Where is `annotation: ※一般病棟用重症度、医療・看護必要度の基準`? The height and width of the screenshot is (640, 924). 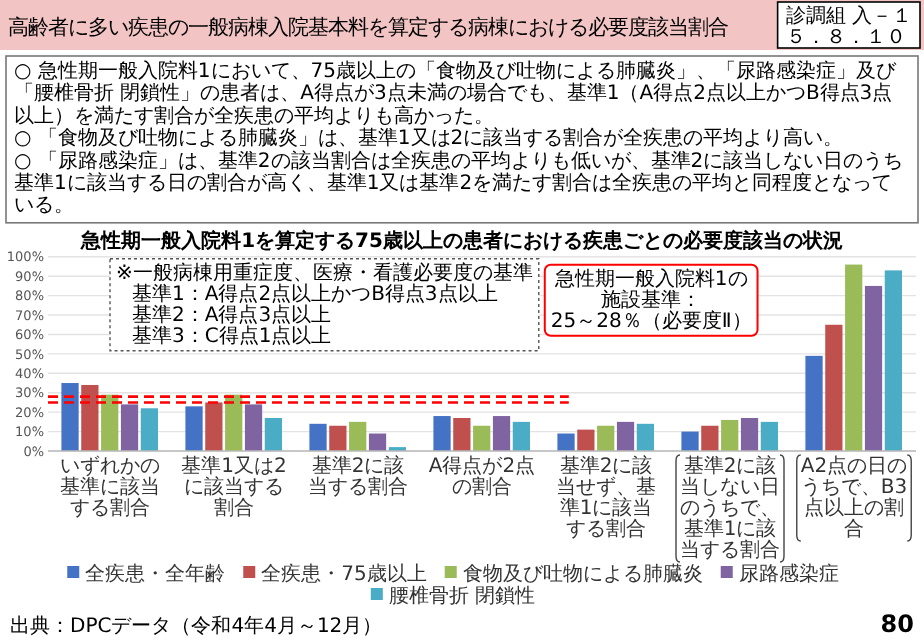 annotation: ※一般病棟用重症度、医療・看護必要度の基準 is located at coordinates (324, 272).